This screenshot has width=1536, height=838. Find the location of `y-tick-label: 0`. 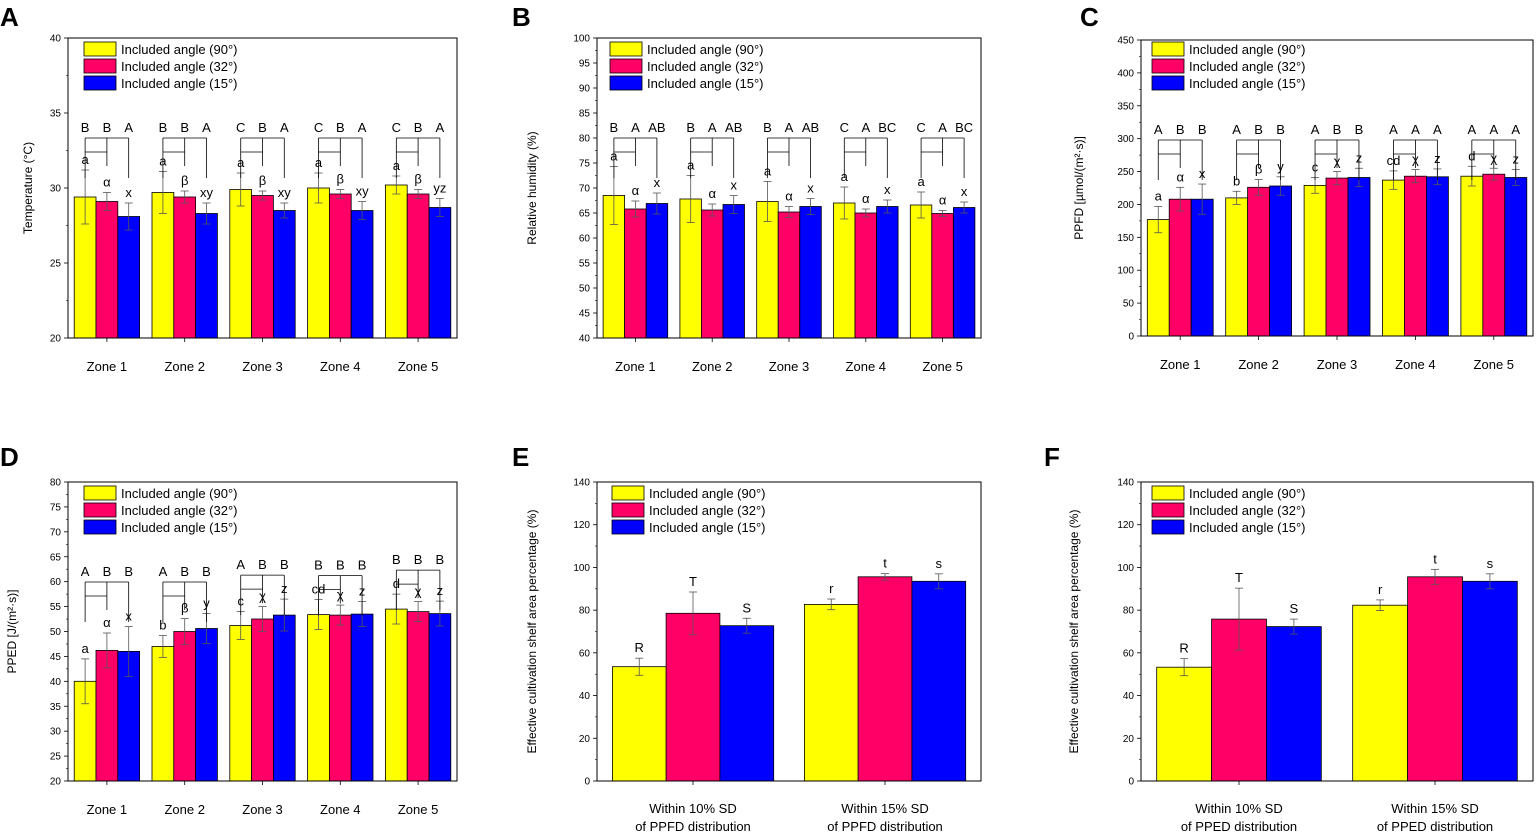

y-tick-label: 0 is located at coordinates (1131, 337).